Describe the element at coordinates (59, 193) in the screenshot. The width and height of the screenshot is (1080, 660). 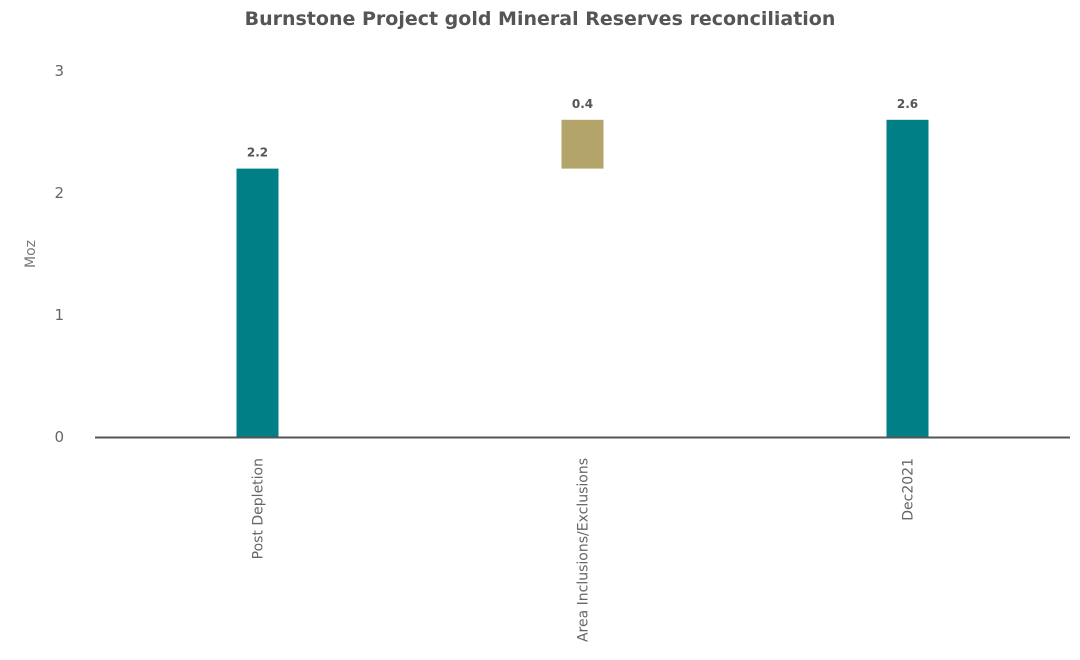
I see `y-tick-label: 2` at that location.